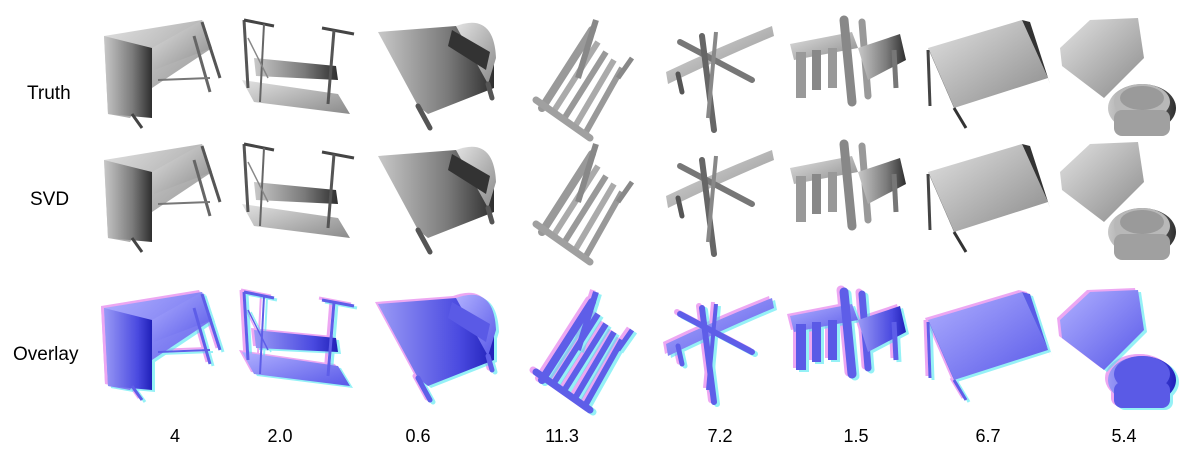 This screenshot has height=468, width=1194. What do you see at coordinates (720, 436) in the screenshot?
I see `error-value-5: 7.2` at bounding box center [720, 436].